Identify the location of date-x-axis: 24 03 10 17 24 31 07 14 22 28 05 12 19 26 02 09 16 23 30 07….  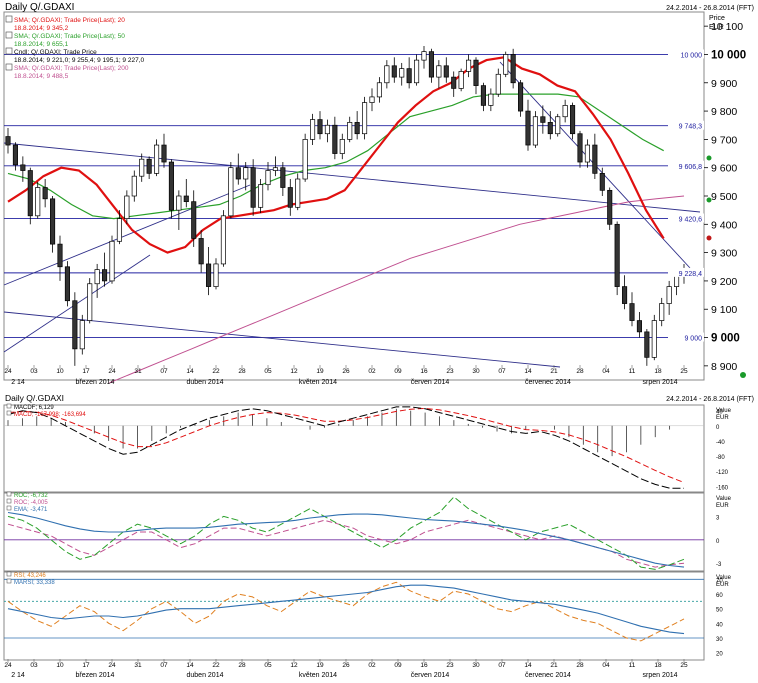
(346, 370).